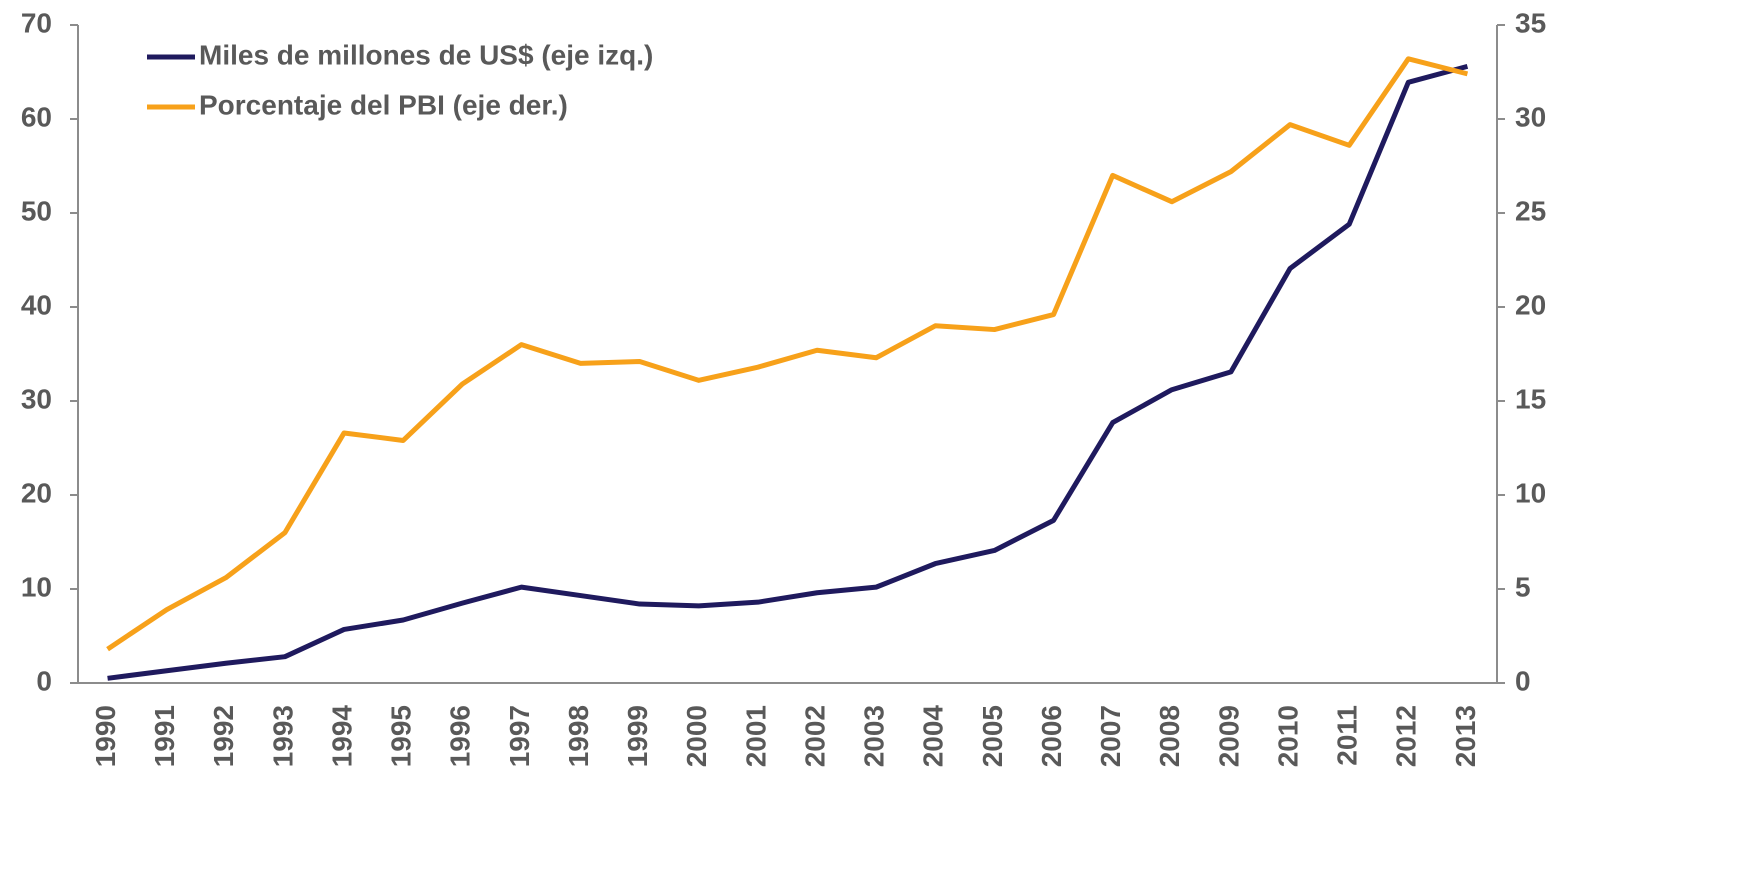  What do you see at coordinates (874, 736) in the screenshot?
I see `x-tick-label: 2003` at bounding box center [874, 736].